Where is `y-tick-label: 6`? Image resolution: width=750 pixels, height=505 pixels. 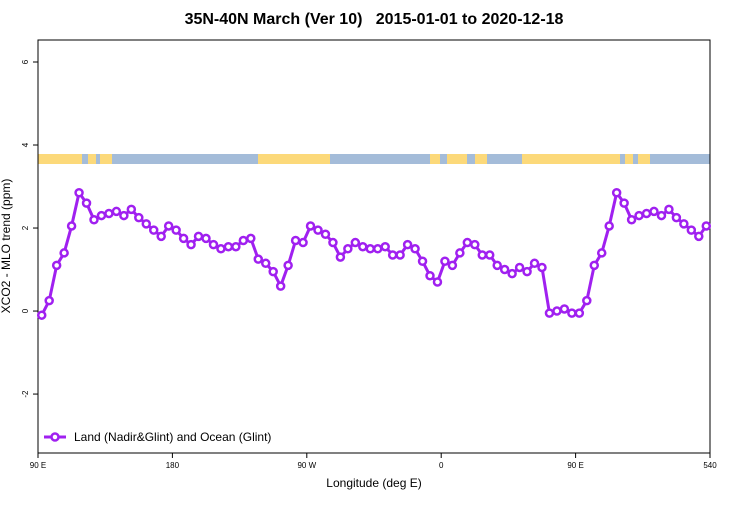 y-tick-label: 6 is located at coordinates (25, 61).